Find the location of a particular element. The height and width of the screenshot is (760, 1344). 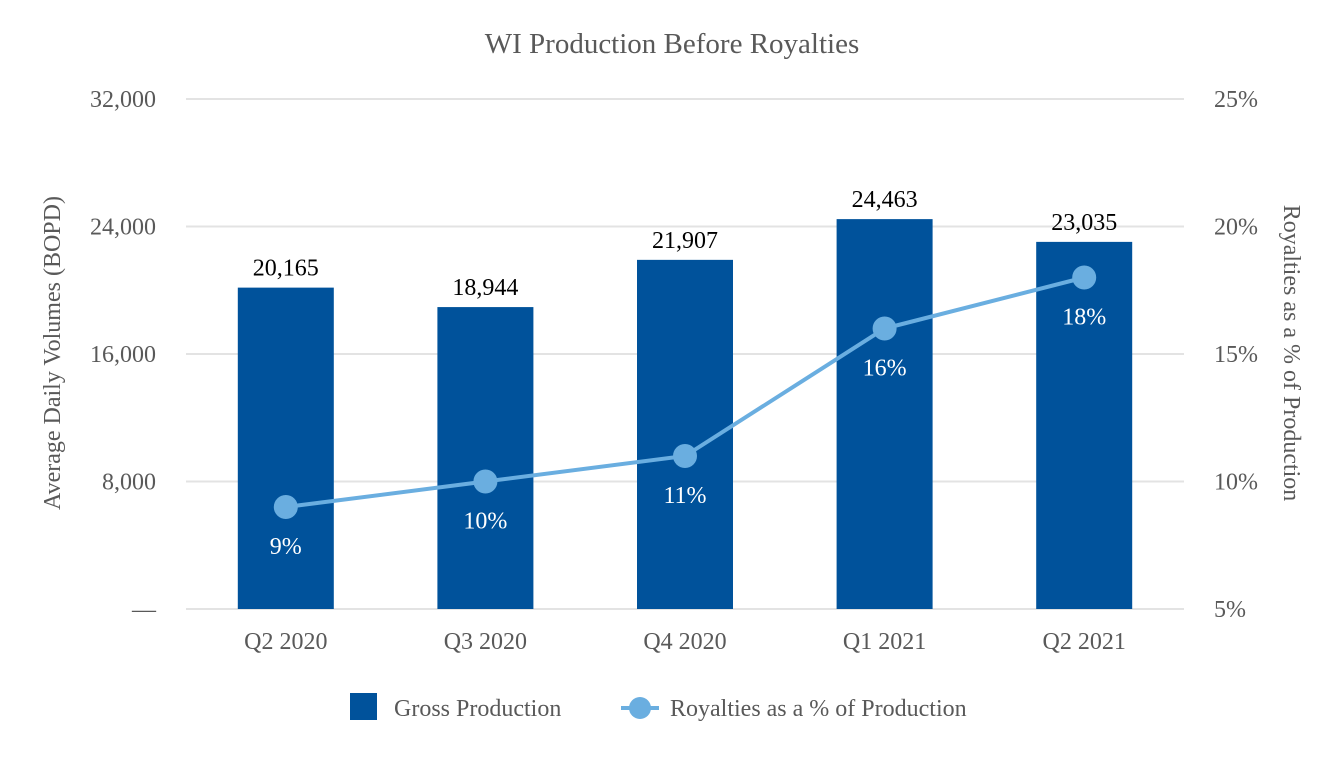

bar-data-label: 23,035 is located at coordinates (1084, 223).